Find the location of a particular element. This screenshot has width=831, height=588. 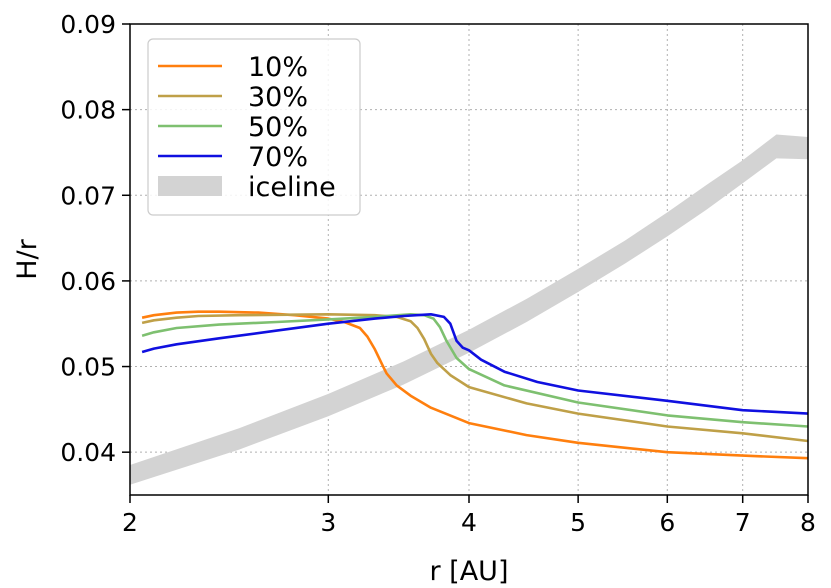

legend-label: 70% is located at coordinates (278, 157).